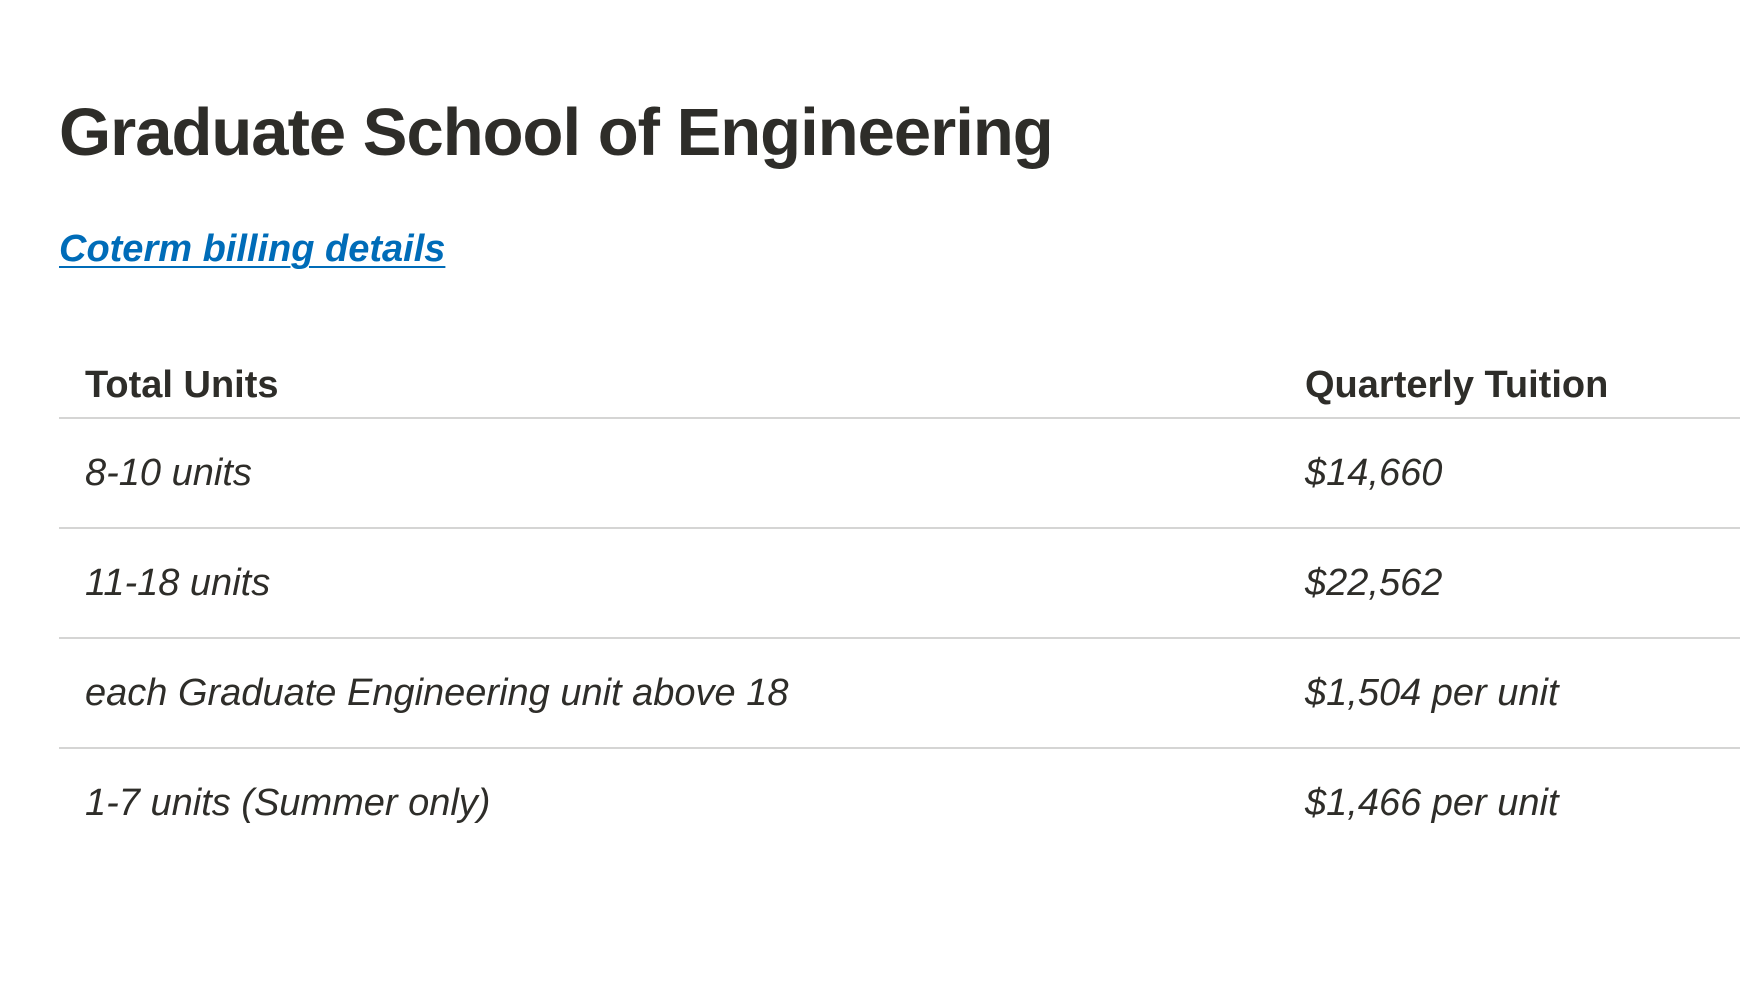 This screenshot has width=1740, height=983. What do you see at coordinates (252, 249) in the screenshot?
I see `coterm-billing-link: Coterm billing details` at bounding box center [252, 249].